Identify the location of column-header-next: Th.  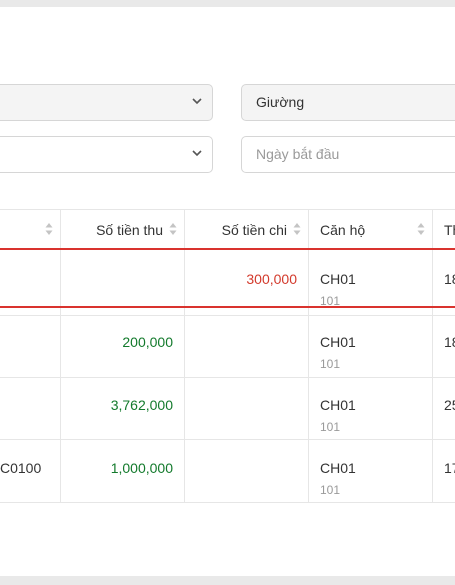
(443, 229).